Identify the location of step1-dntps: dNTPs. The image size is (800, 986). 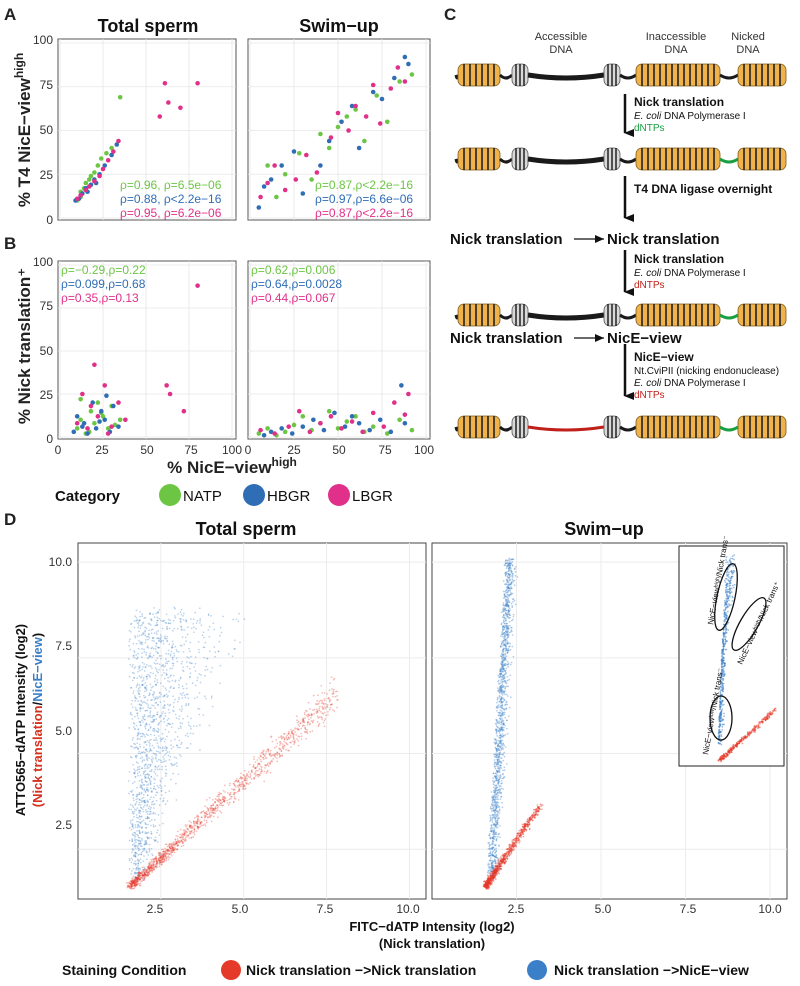
(649, 128).